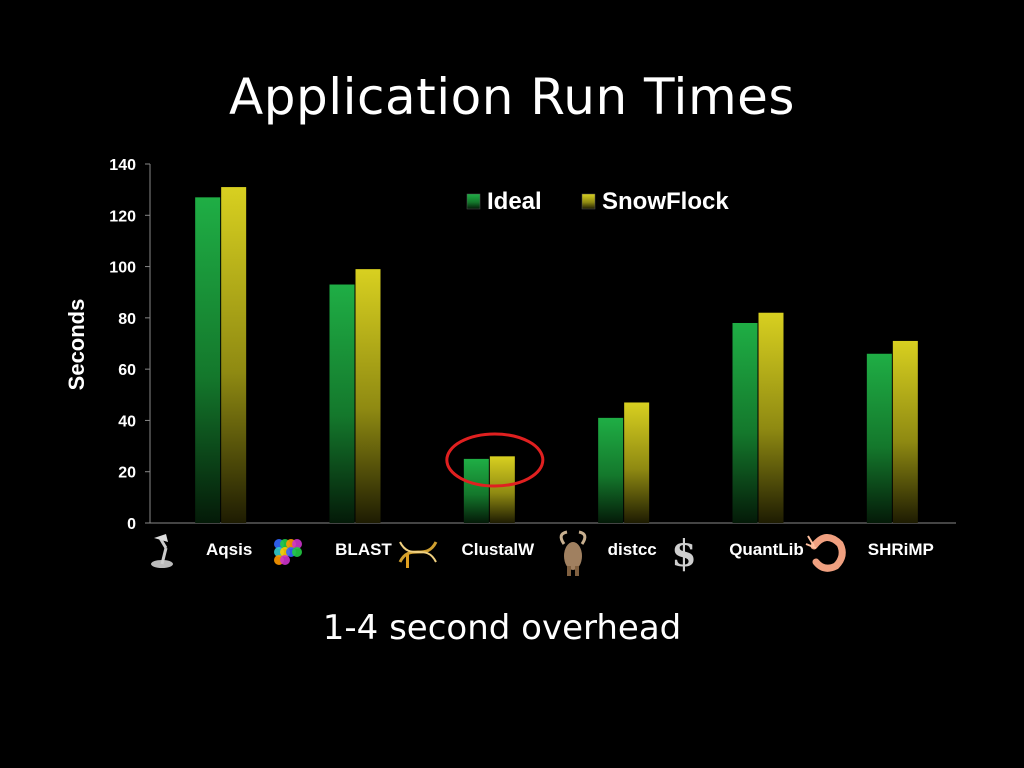 This screenshot has width=1024, height=768. I want to click on x-tick-label: Aqsis, so click(229, 549).